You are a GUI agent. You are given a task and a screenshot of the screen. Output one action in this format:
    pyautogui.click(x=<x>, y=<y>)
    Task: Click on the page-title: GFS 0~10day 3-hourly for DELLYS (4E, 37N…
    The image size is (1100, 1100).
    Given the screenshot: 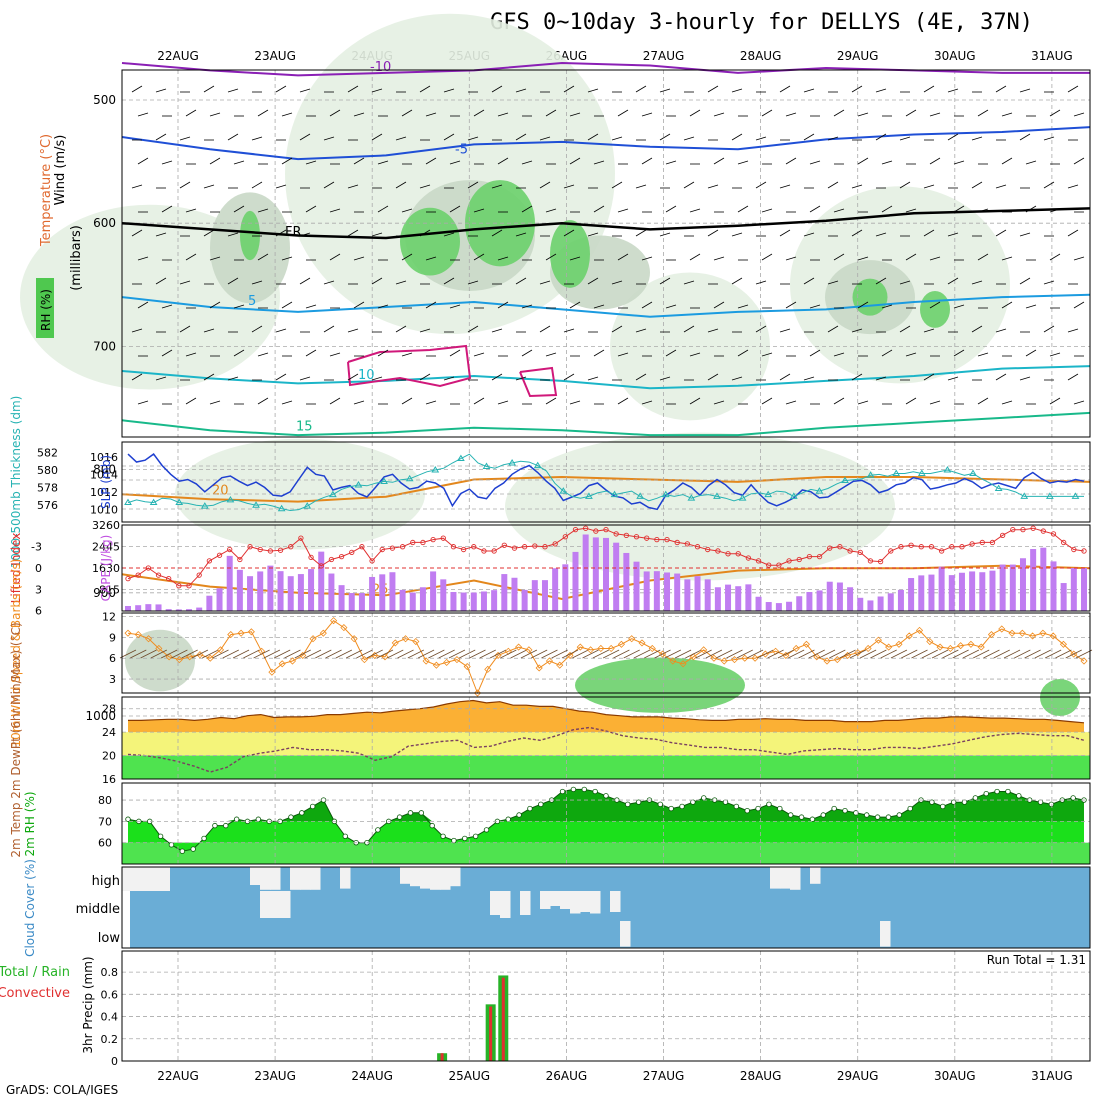 What is the action you would take?
    pyautogui.click(x=762, y=22)
    